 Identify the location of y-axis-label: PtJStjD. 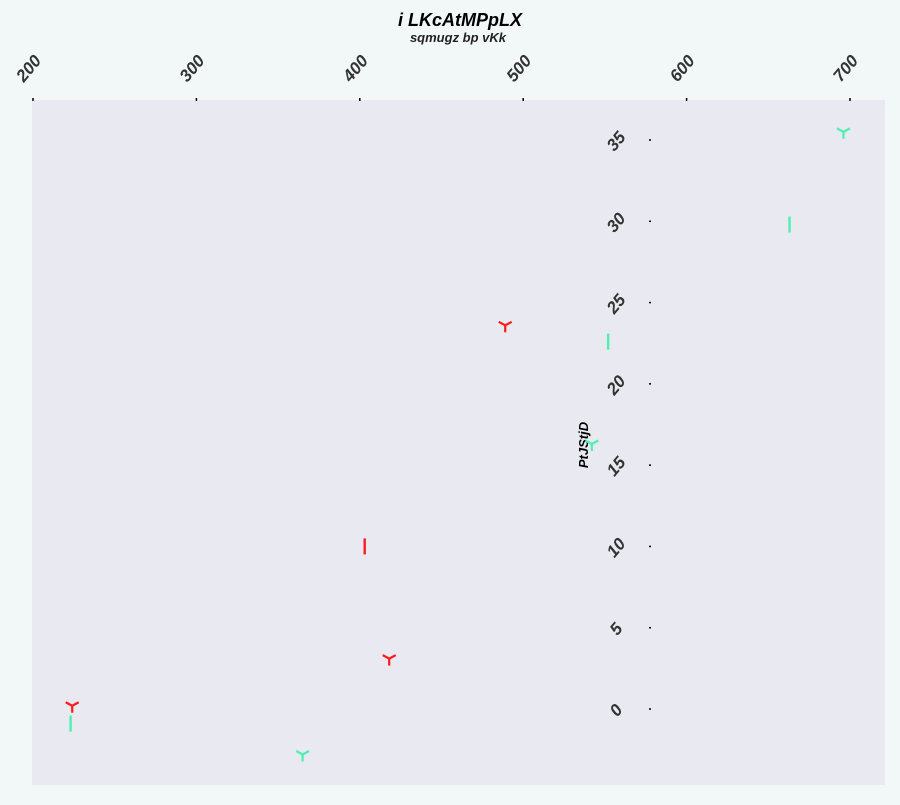
(583, 444).